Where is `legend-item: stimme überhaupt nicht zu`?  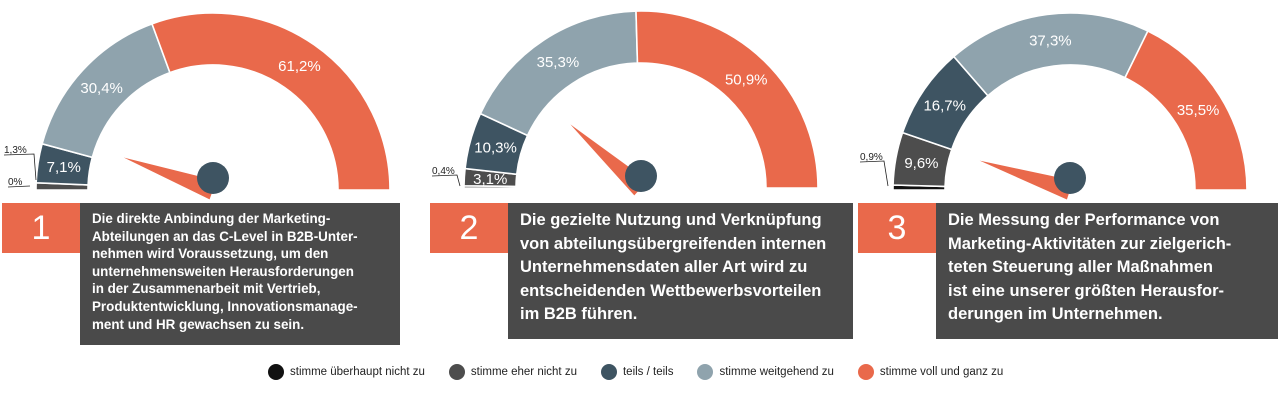 legend-item: stimme überhaupt nicht zu is located at coordinates (346, 372).